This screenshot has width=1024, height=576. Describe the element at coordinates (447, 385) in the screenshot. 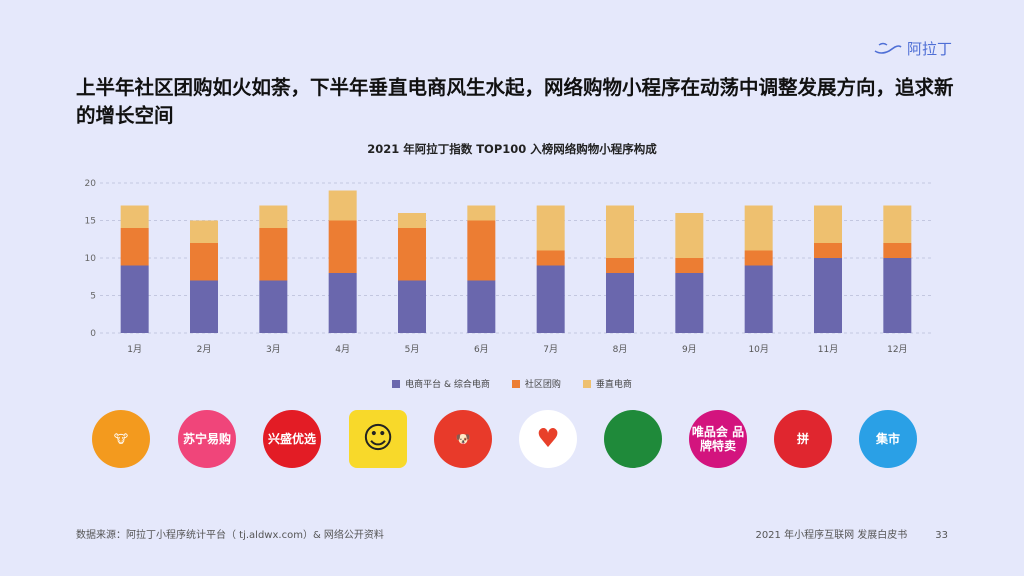

I see `legend-label: 电商平台 & 综合电商` at that location.